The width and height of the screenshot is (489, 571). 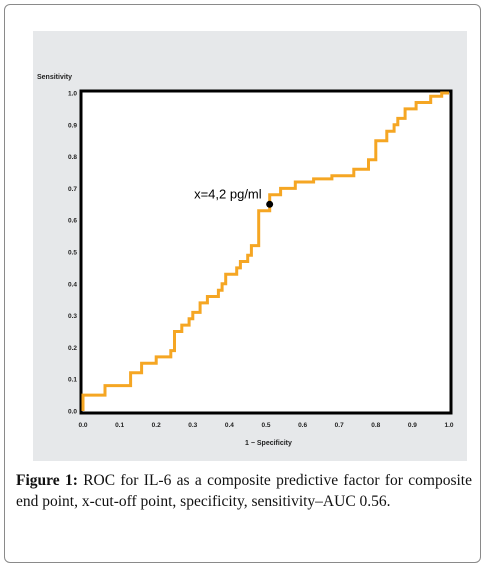 I want to click on y-tick-label: 0.7, so click(x=72, y=189).